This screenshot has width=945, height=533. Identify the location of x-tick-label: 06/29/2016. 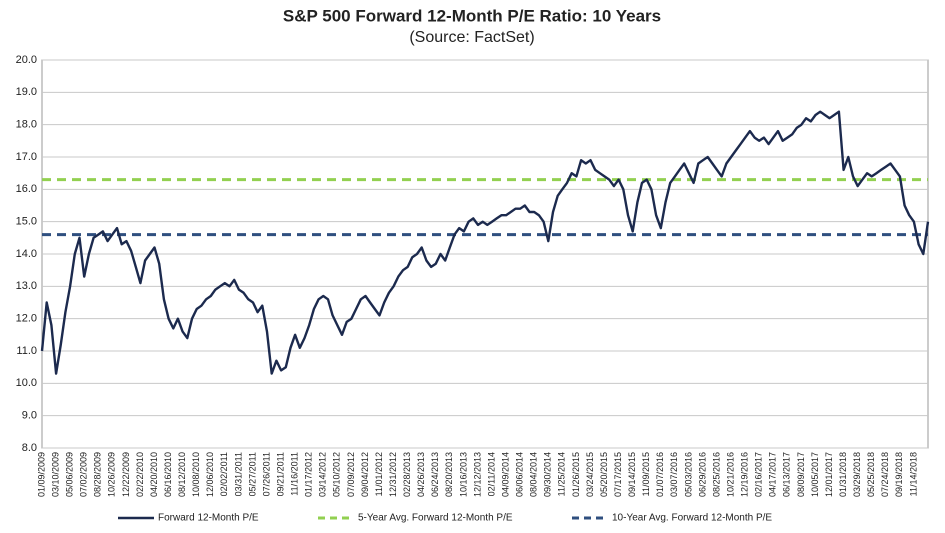
(702, 474).